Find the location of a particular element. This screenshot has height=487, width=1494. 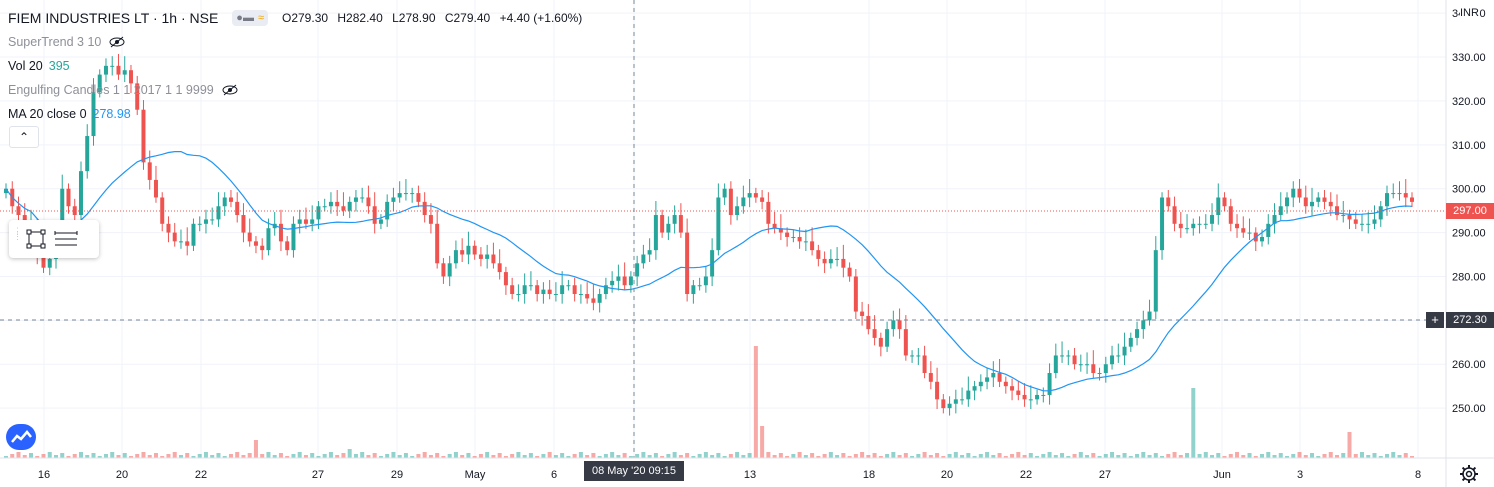

rectangle-tool-button is located at coordinates (36, 239).